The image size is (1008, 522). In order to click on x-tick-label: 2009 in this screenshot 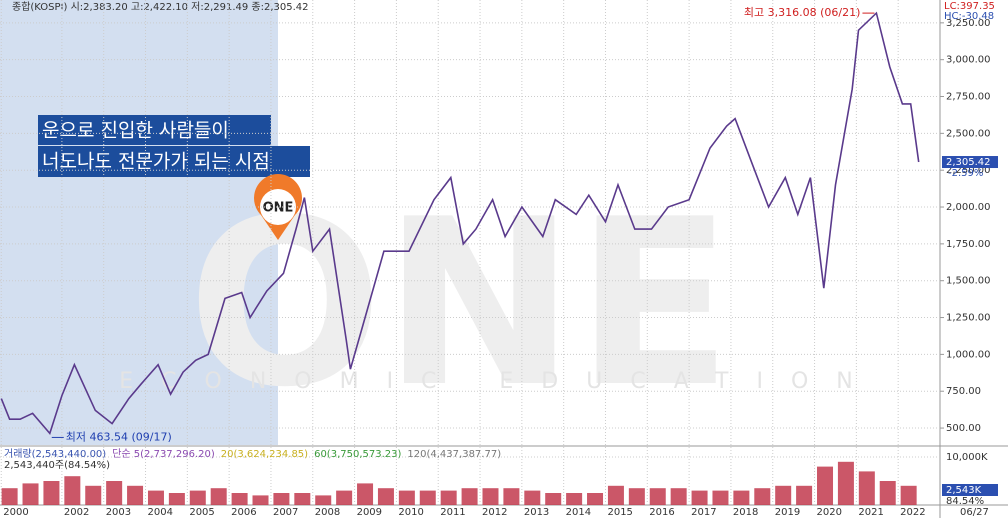, I will do `click(369, 512)`.